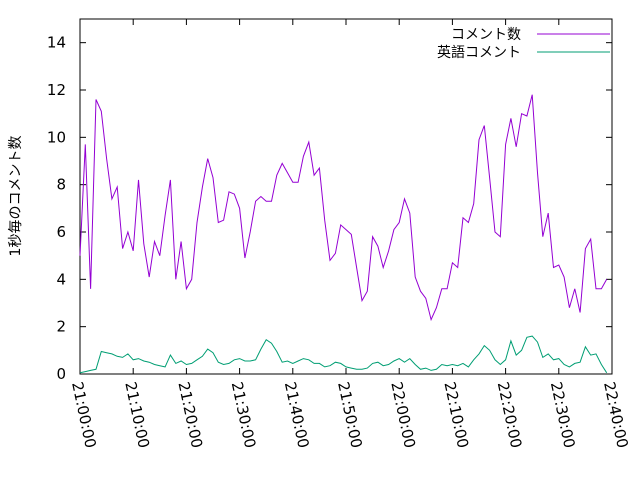  Describe the element at coordinates (510, 415) in the screenshot. I see `x-tick-label: 22:20:00` at that location.